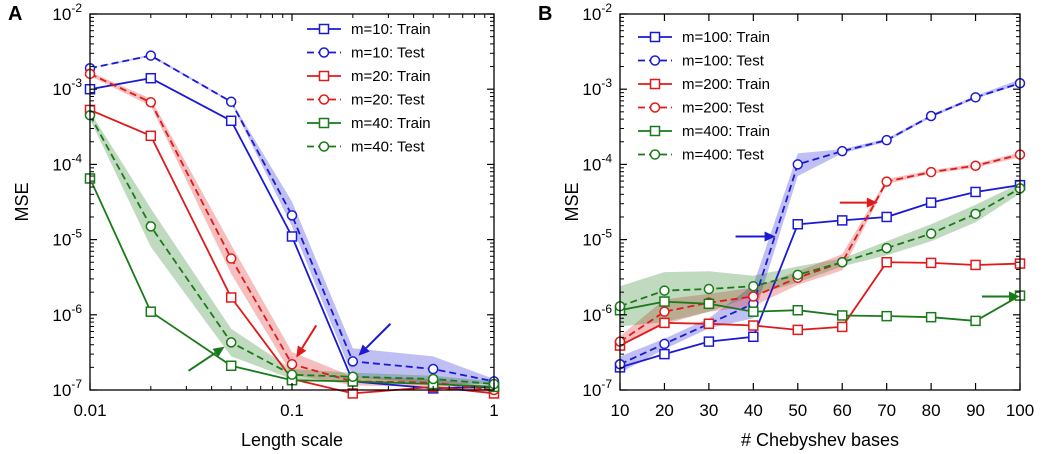 This screenshot has height=454, width=1043. I want to click on legend-label: m=40: Test, so click(388, 147).